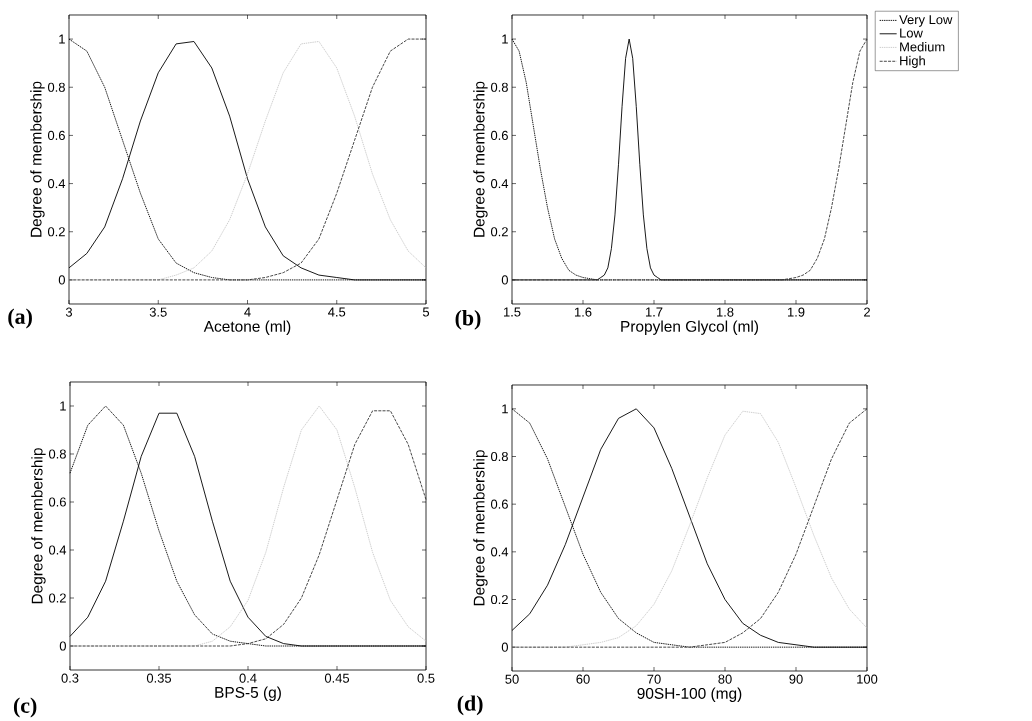  Describe the element at coordinates (690, 327) in the screenshot. I see `x-axis-title: Propylen Glycol (ml)` at that location.